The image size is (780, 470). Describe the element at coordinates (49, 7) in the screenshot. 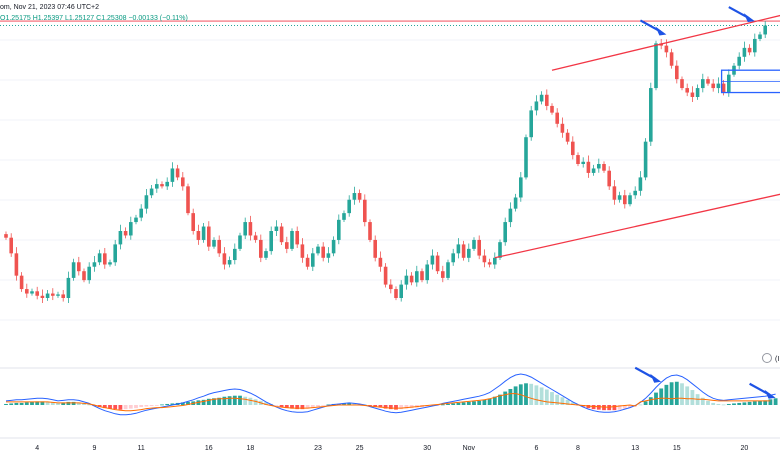

I see `symbol-header: om, Nov 21, 2023 07:46 UTC+2` at that location.